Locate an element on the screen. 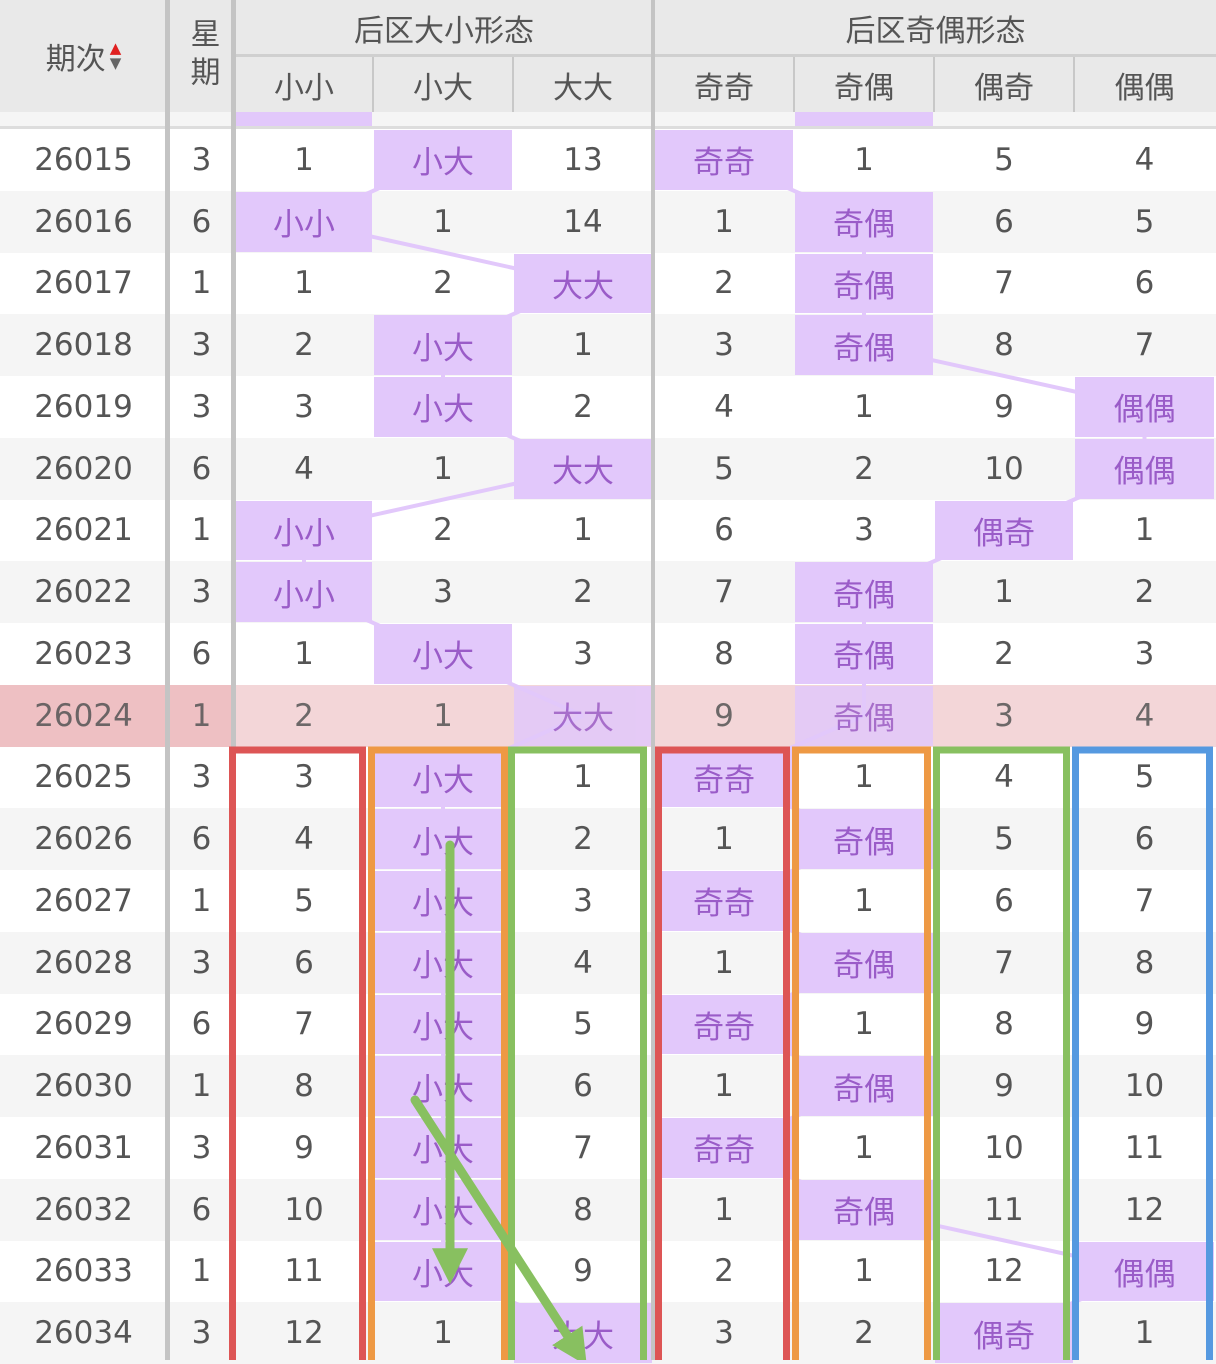 The width and height of the screenshot is (1216, 1364). current-row-marker is located at coordinates (116, 715).